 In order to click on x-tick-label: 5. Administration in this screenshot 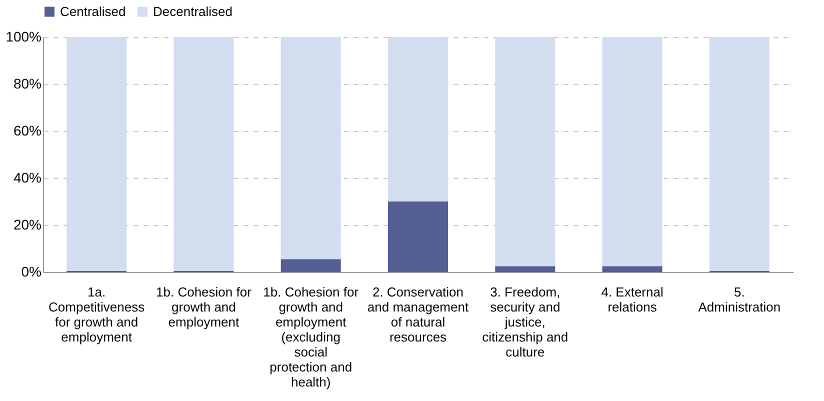, I will do `click(739, 299)`.